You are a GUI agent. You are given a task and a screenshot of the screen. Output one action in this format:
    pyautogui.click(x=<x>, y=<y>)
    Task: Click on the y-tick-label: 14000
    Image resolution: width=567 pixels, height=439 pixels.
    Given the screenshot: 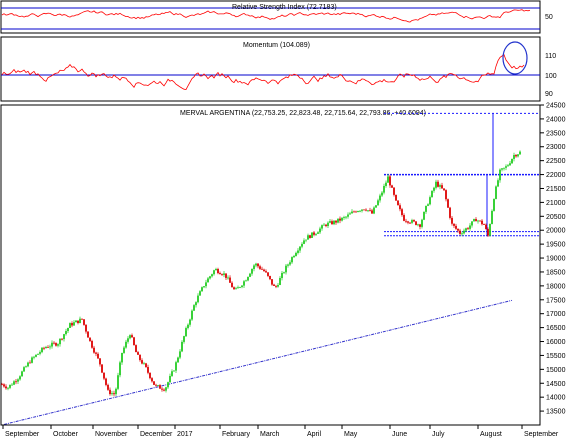 What is the action you would take?
    pyautogui.click(x=556, y=398)
    